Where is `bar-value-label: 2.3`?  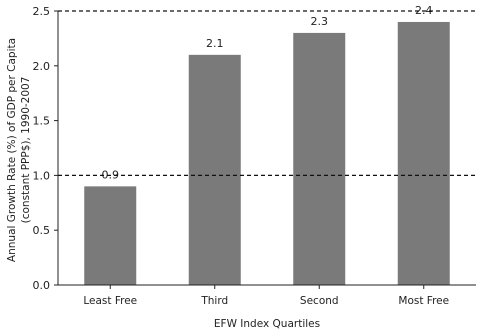 bar-value-label: 2.3 is located at coordinates (320, 21).